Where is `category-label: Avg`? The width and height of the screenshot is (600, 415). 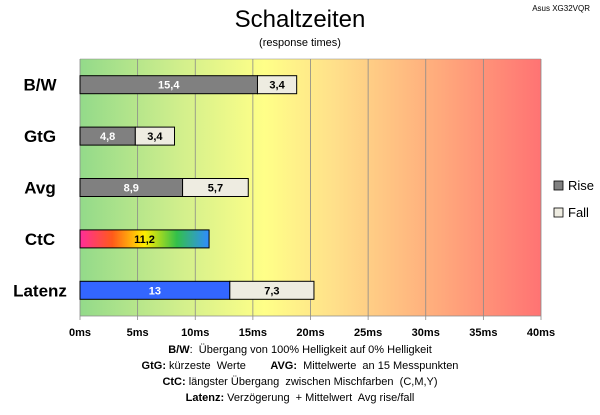 category-label: Avg is located at coordinates (40, 188).